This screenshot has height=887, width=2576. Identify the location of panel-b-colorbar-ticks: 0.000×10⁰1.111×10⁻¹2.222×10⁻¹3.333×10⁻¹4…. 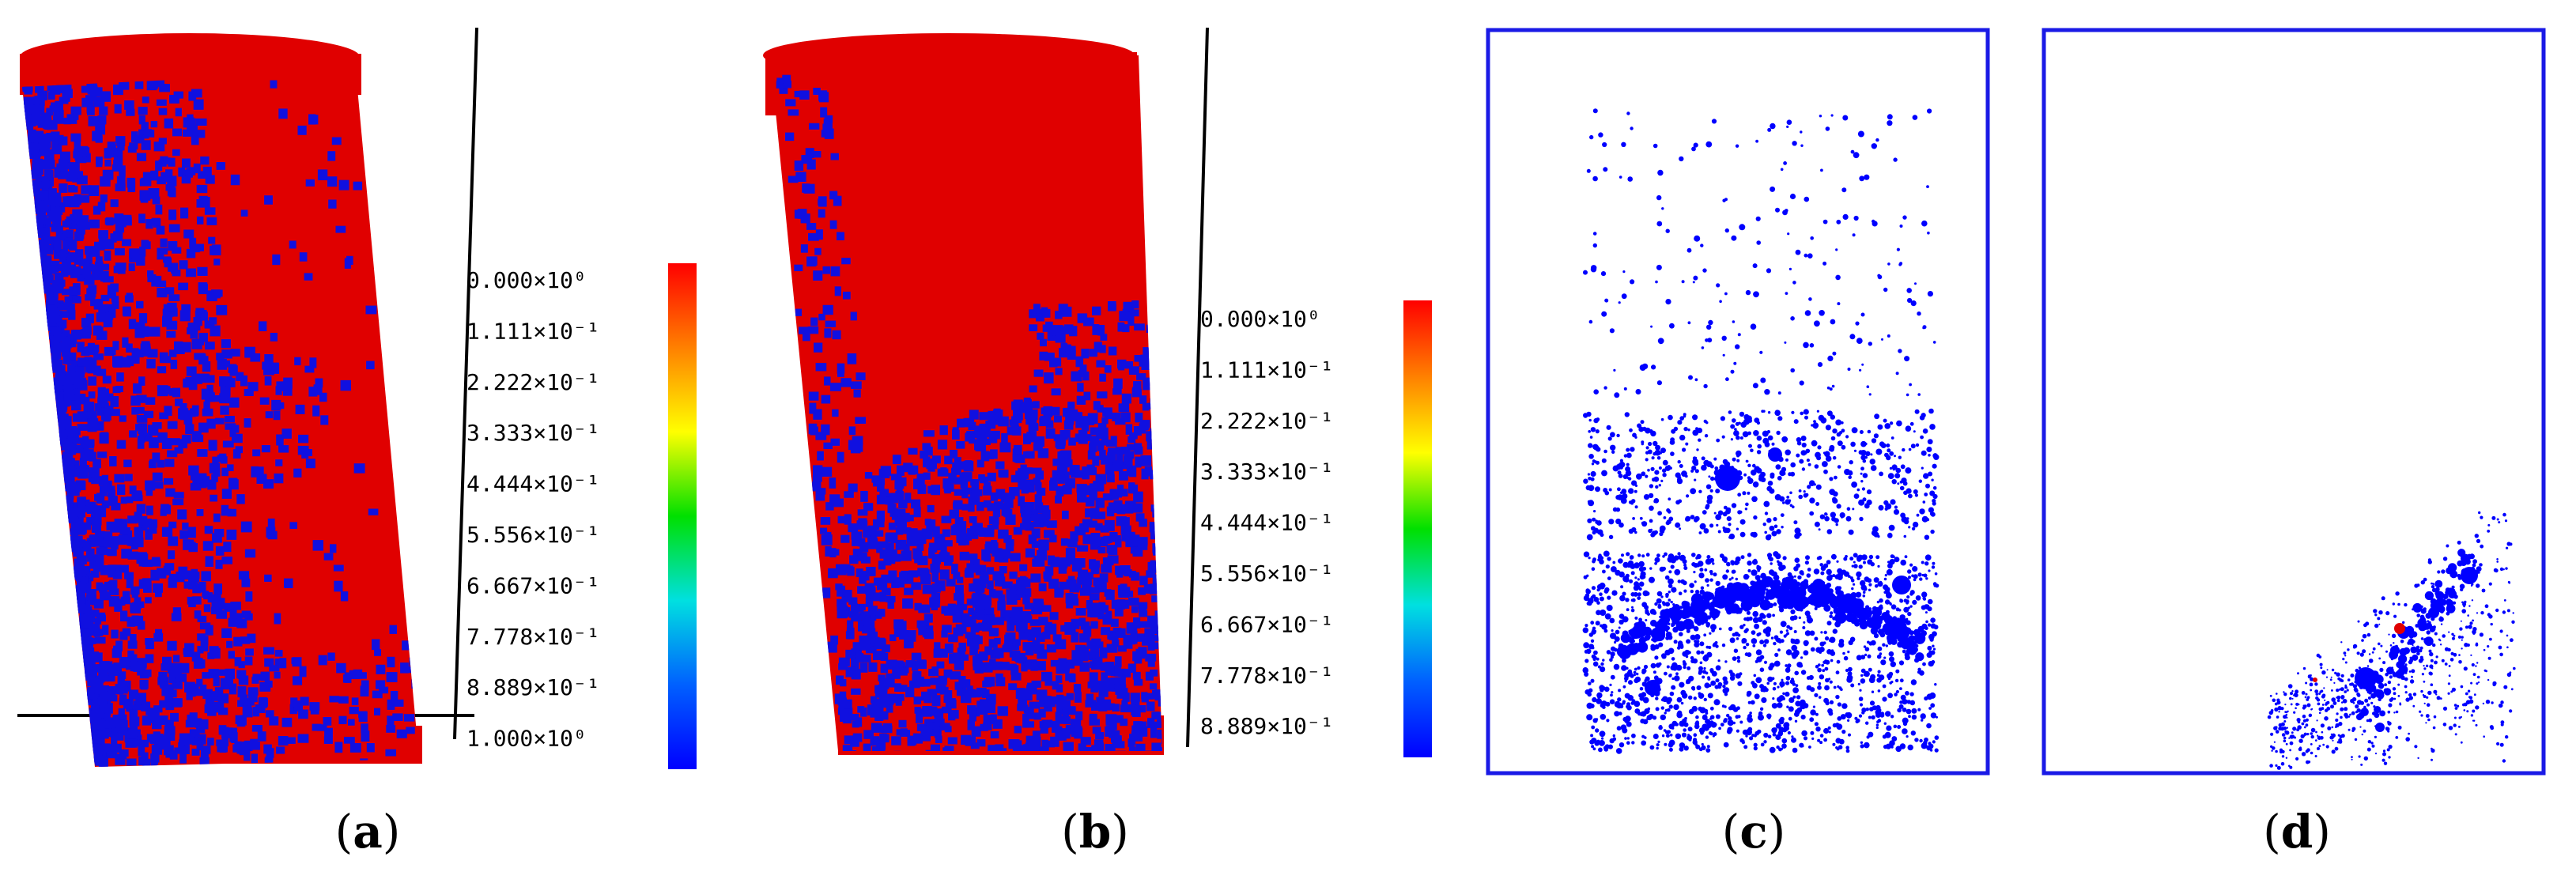
(1267, 522).